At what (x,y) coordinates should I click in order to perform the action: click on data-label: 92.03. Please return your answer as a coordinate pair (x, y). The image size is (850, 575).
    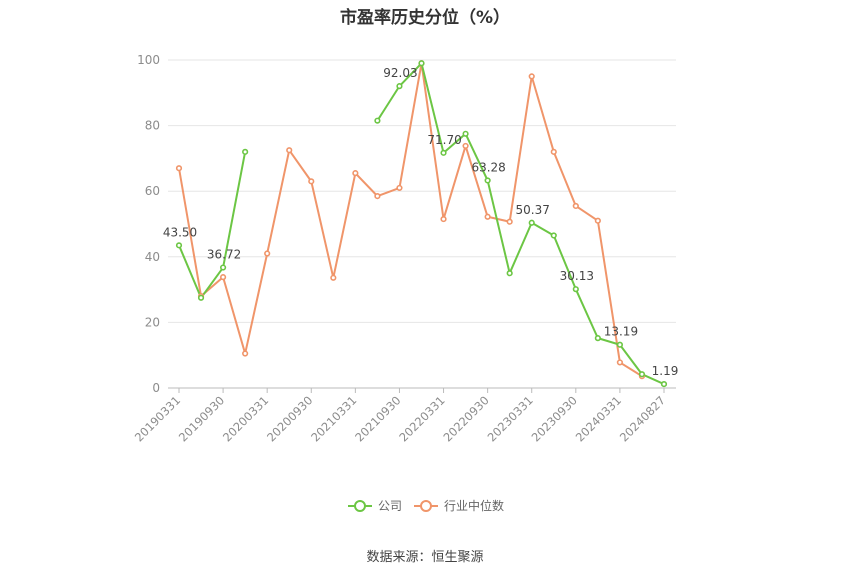
    Looking at the image, I should click on (400, 73).